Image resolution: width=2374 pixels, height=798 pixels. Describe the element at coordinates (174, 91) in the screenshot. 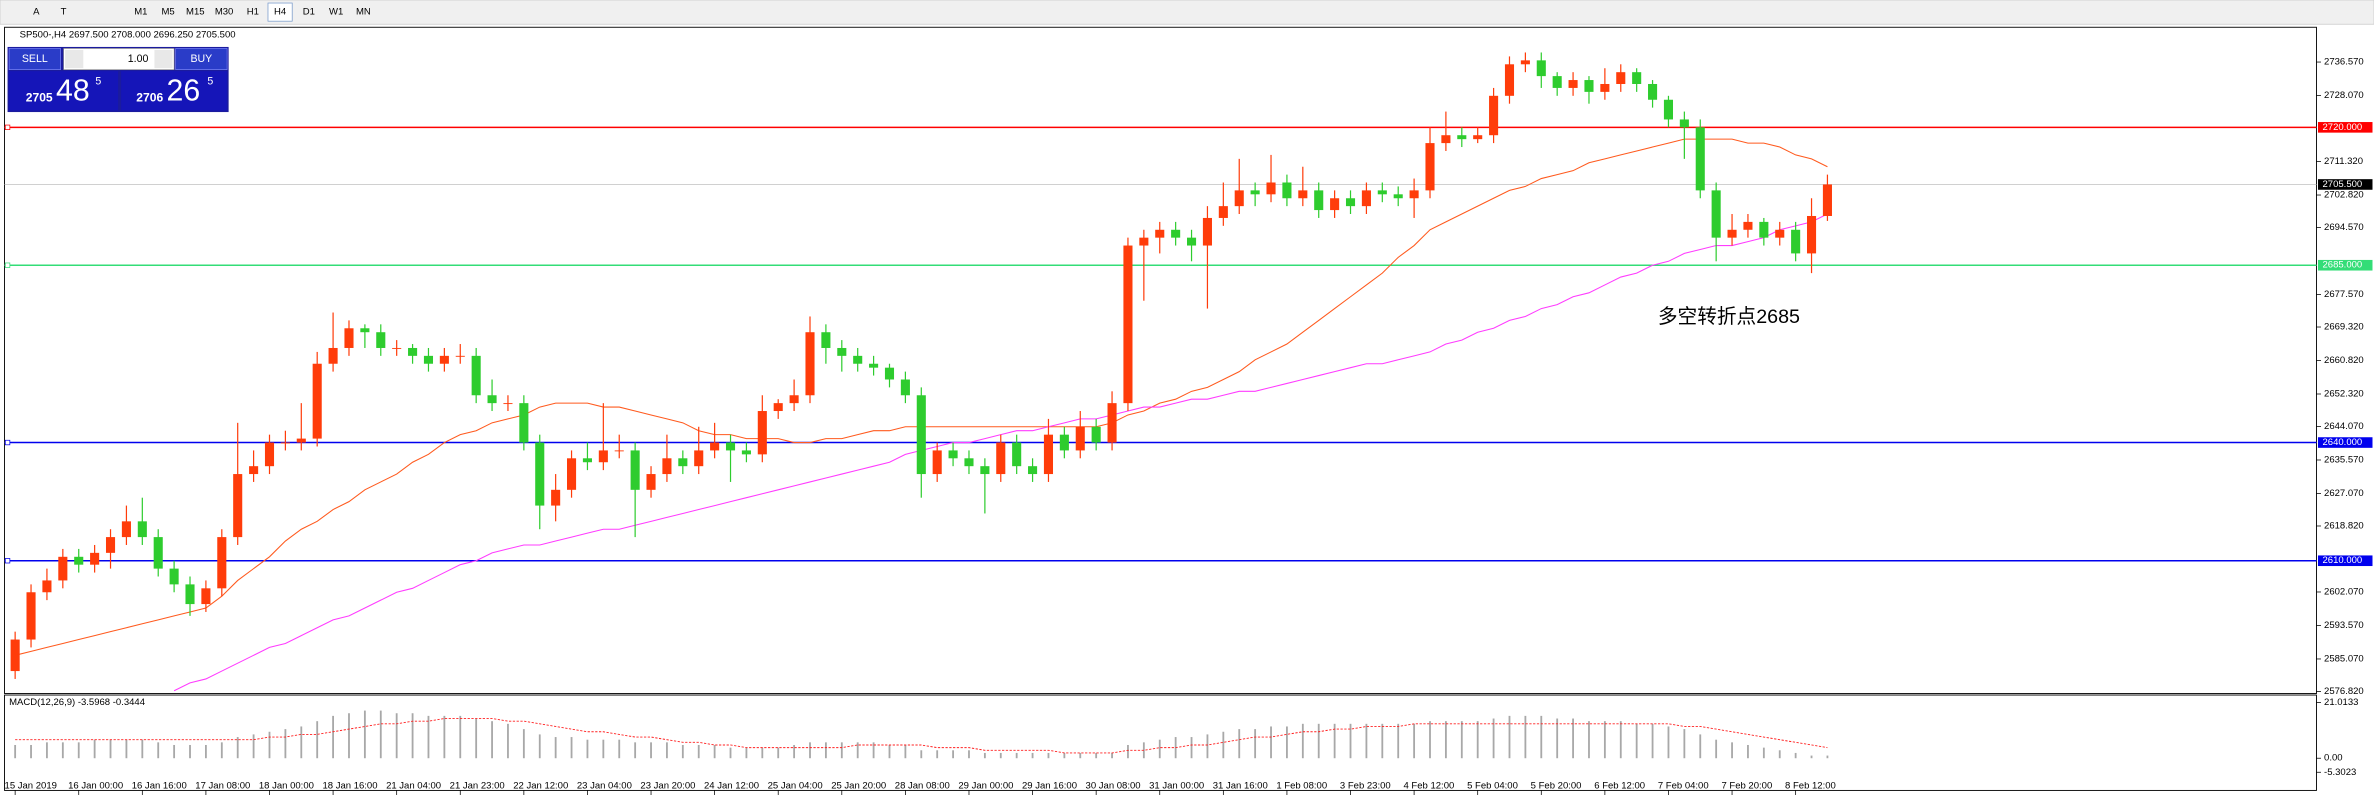

I see `buy-price-box` at that location.